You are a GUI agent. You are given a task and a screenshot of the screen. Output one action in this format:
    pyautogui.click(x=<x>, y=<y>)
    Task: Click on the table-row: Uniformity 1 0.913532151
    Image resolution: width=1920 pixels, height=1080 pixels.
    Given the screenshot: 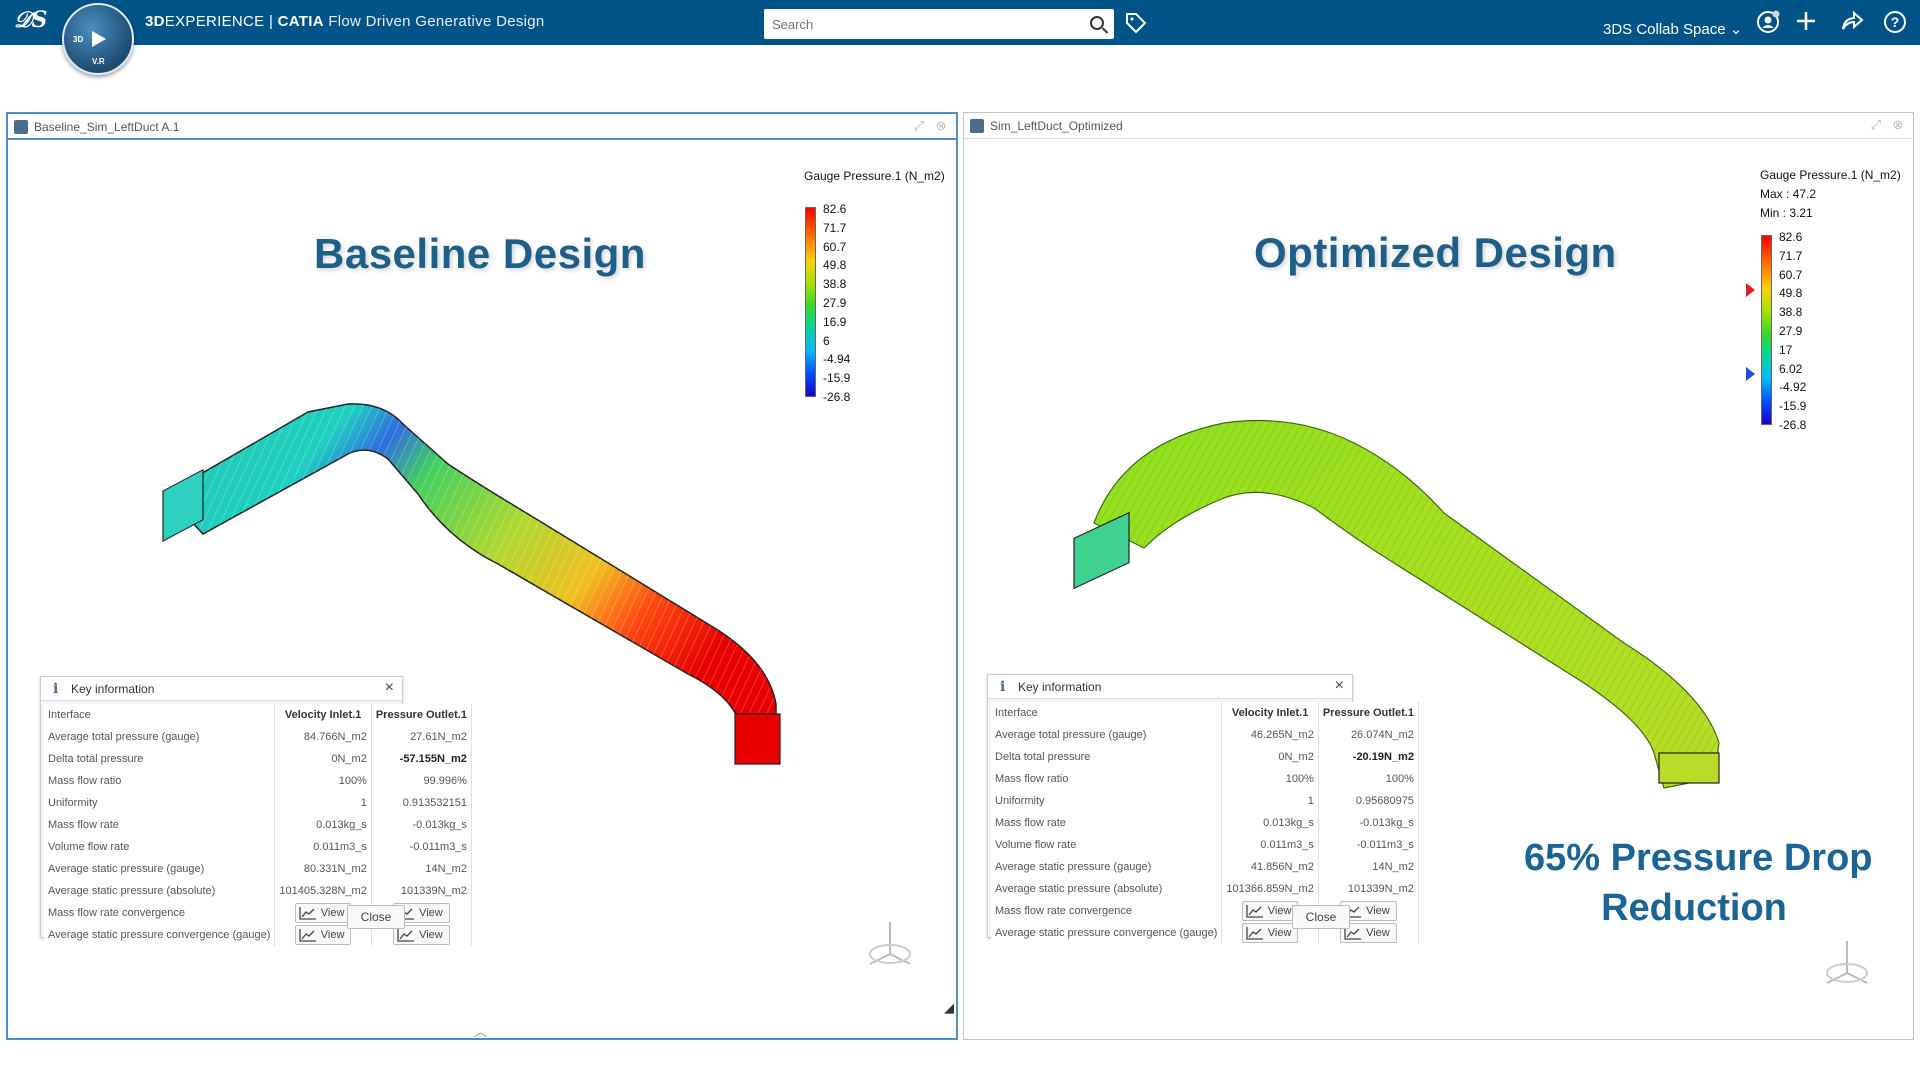 What is the action you would take?
    pyautogui.click(x=258, y=803)
    